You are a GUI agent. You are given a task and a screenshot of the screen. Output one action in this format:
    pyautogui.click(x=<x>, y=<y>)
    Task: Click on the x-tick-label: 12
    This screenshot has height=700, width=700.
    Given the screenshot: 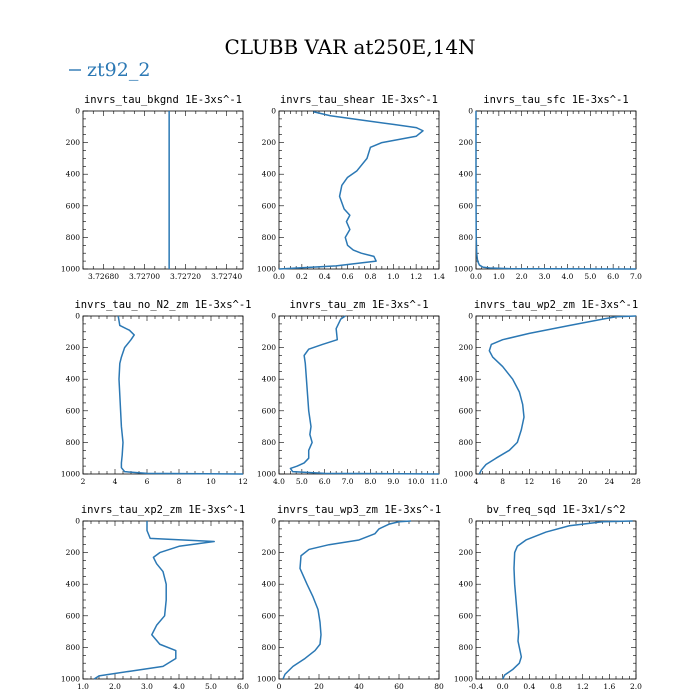 What is the action you would take?
    pyautogui.click(x=530, y=481)
    